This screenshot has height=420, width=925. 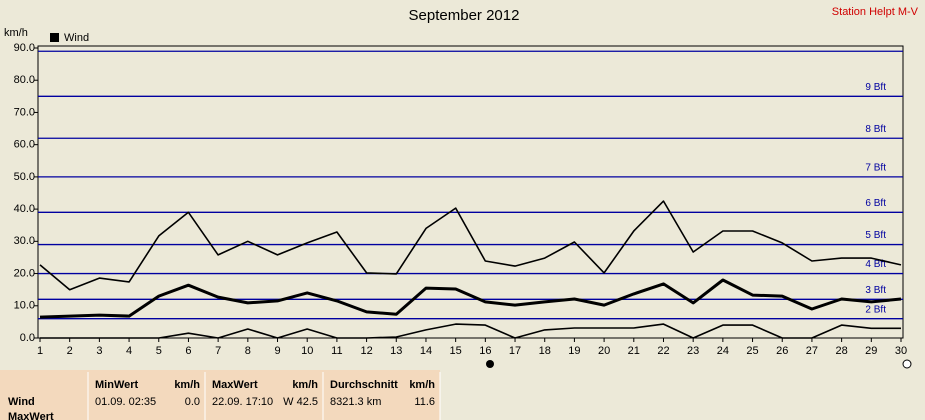 I want to click on marker-end, so click(x=907, y=364).